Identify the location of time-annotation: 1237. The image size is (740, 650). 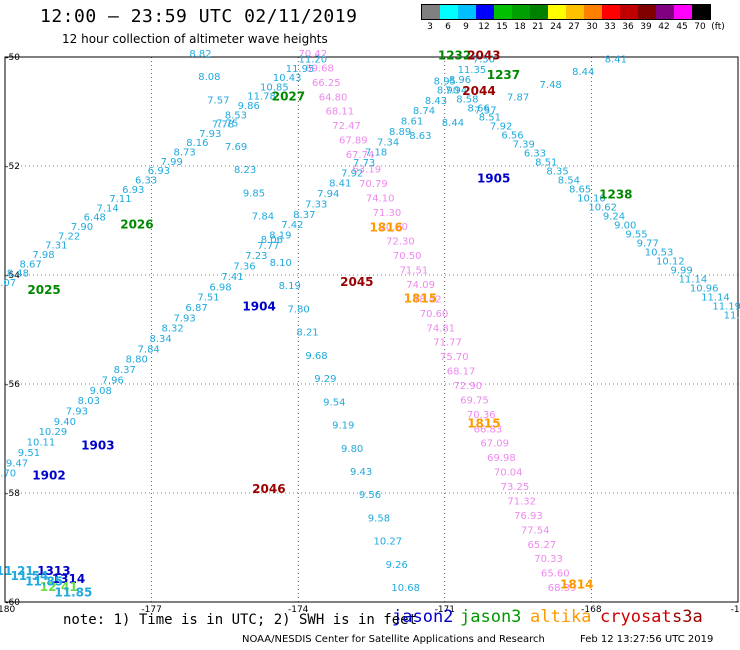
(503, 75).